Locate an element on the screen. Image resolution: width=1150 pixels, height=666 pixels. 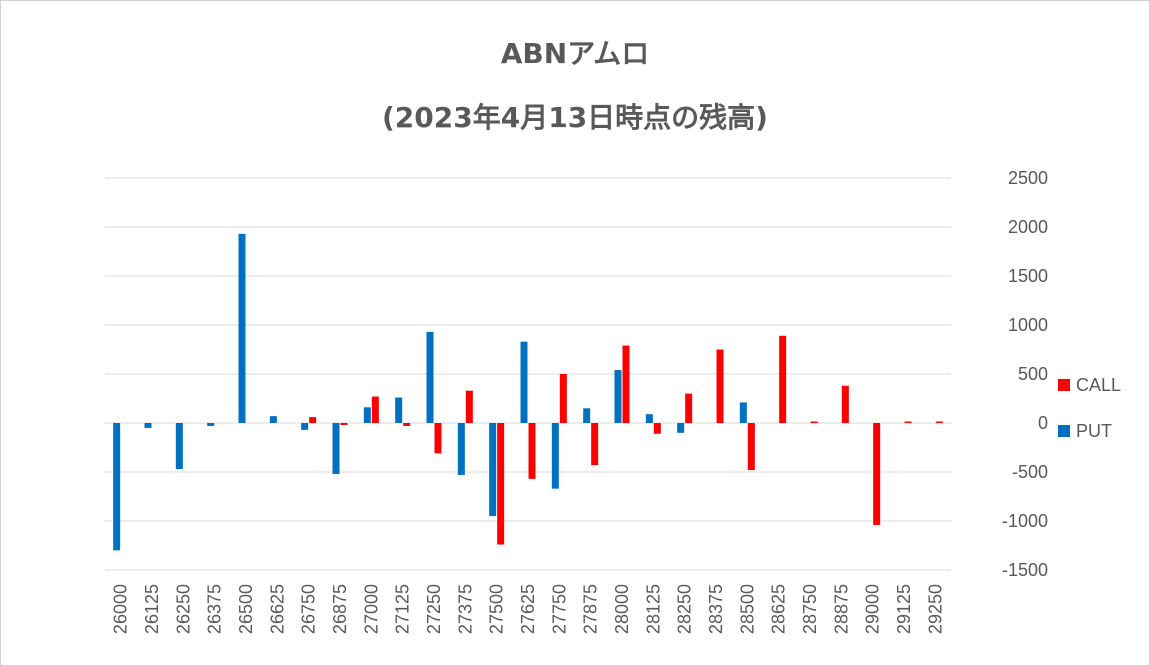
y-tick-label: 1000 is located at coordinates (1028, 325).